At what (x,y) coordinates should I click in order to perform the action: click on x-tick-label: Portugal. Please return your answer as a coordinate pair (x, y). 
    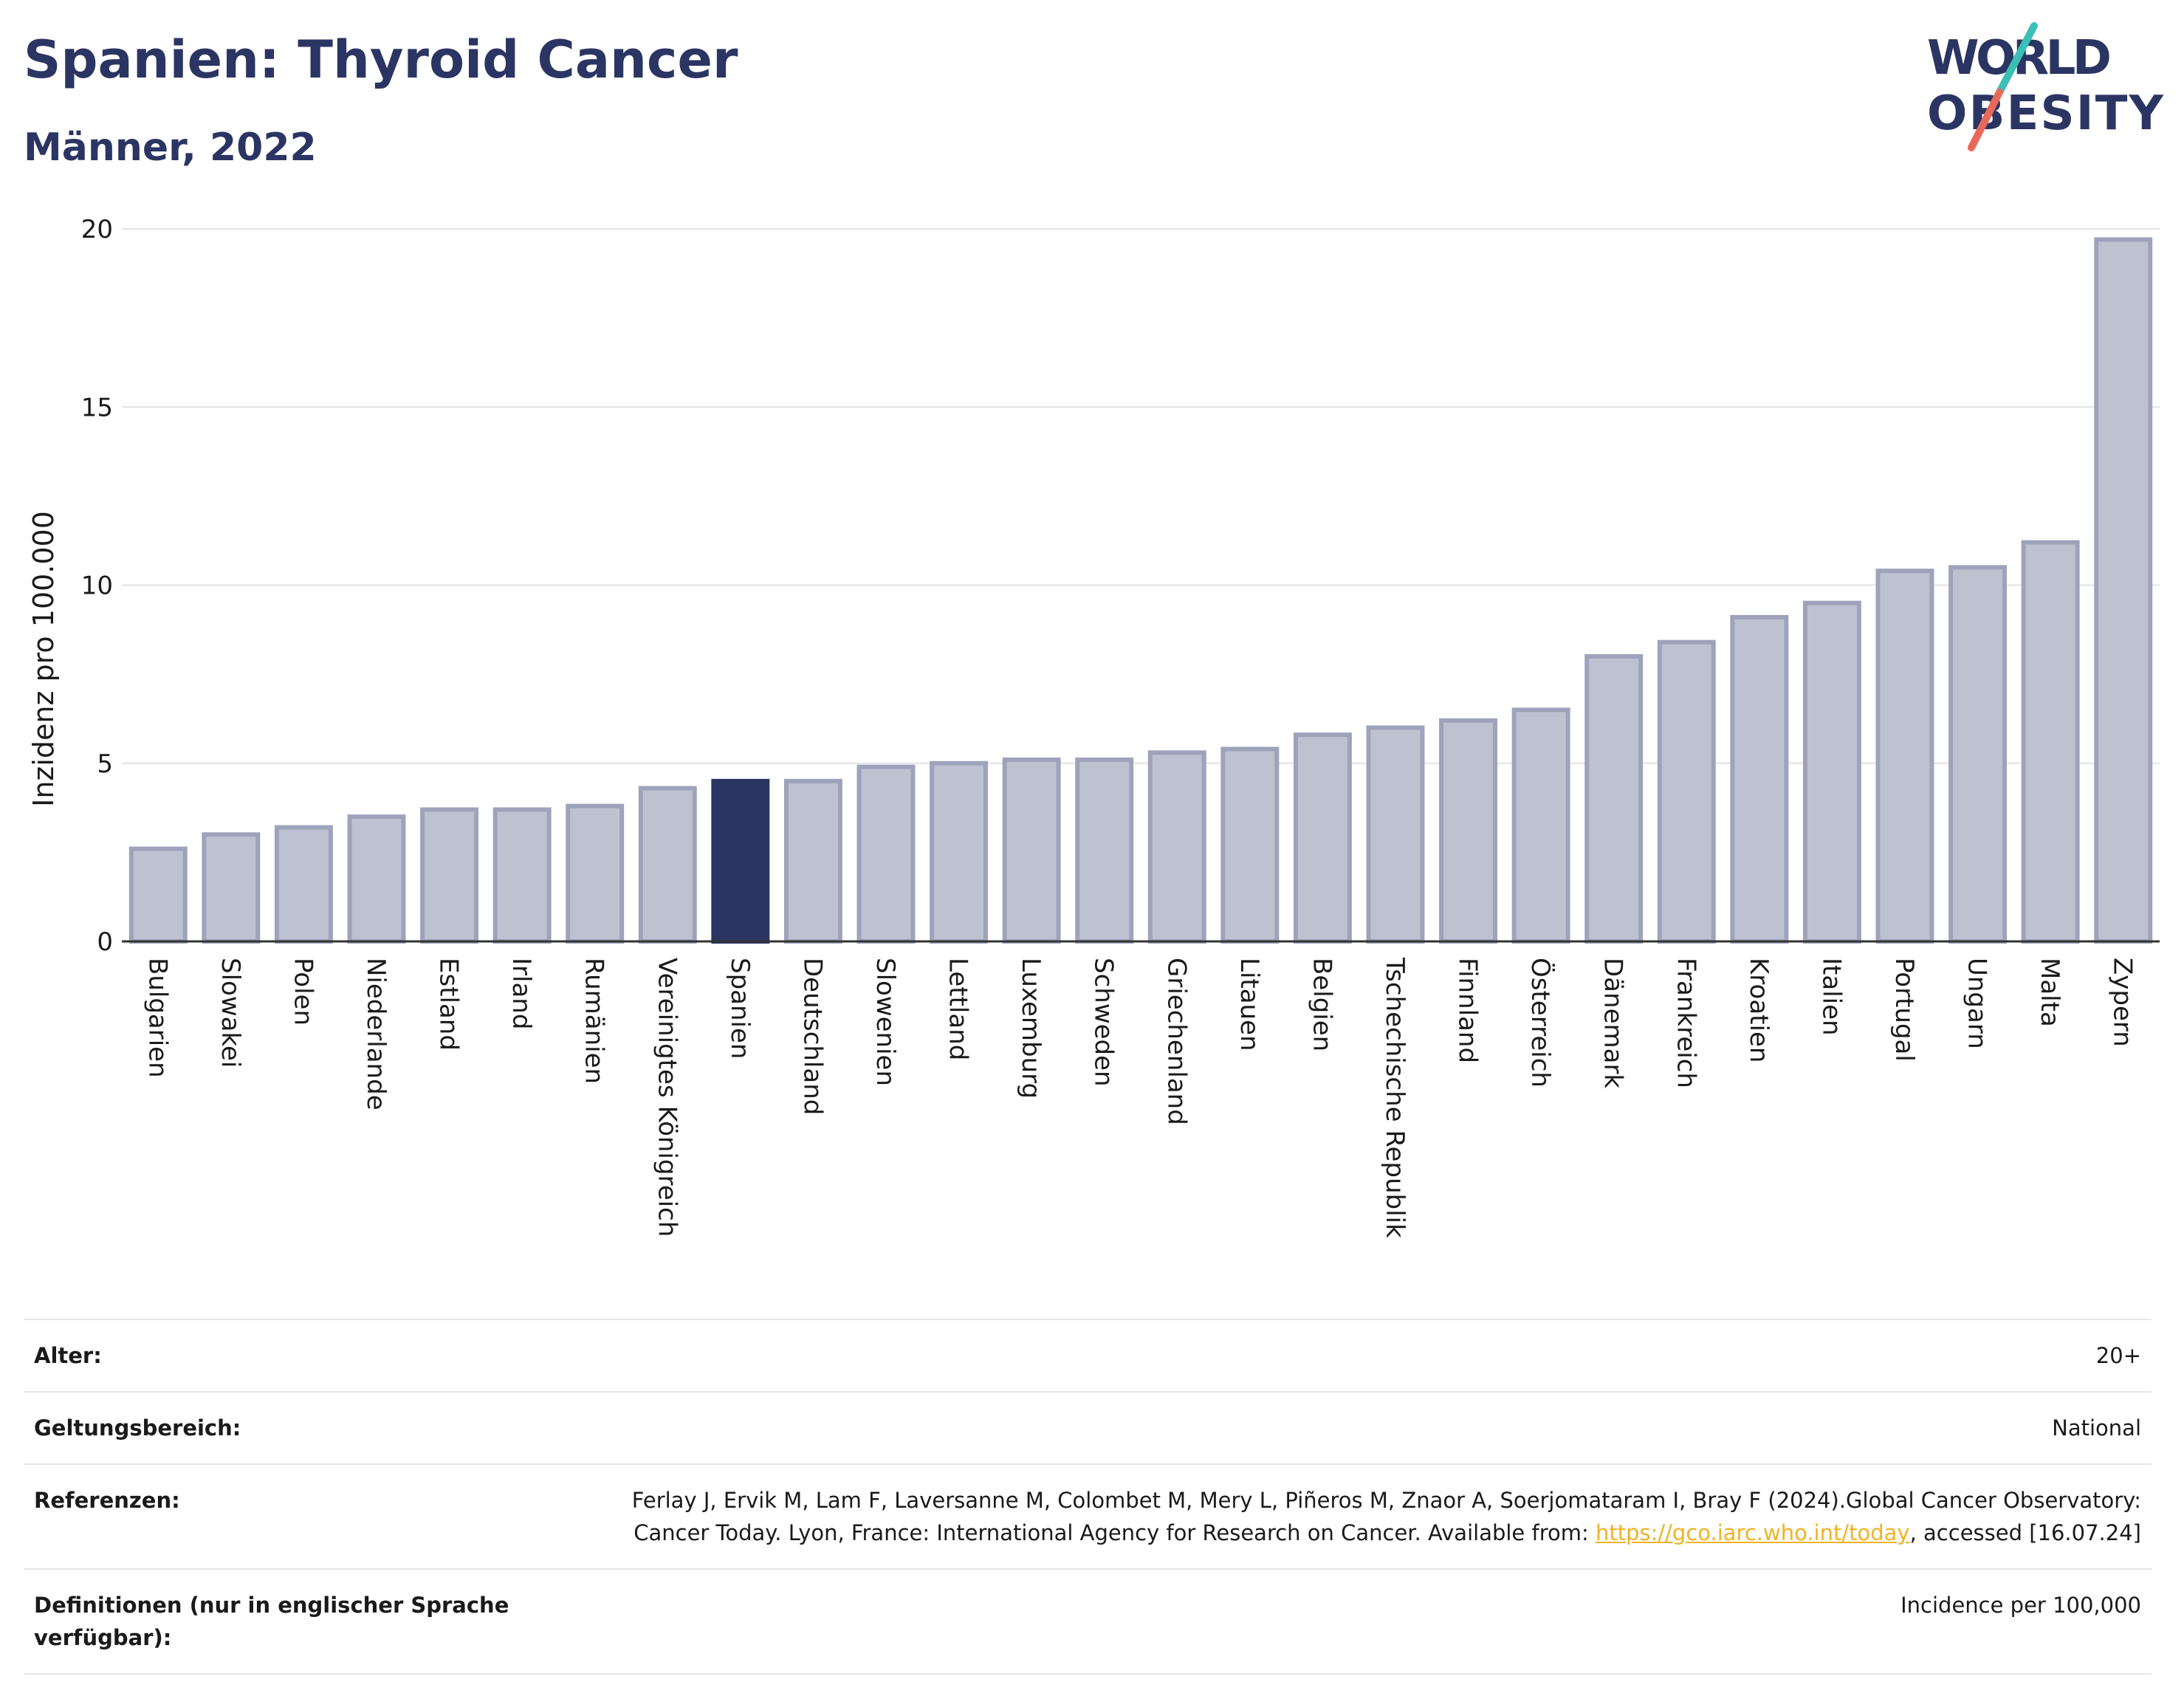
    Looking at the image, I should click on (1904, 1010).